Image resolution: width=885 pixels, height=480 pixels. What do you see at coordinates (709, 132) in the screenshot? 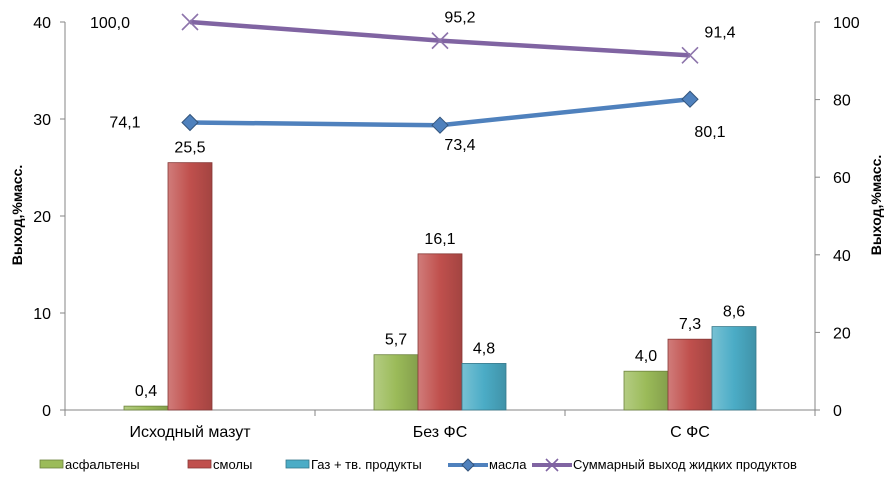
I see `data-label: 80,1` at bounding box center [709, 132].